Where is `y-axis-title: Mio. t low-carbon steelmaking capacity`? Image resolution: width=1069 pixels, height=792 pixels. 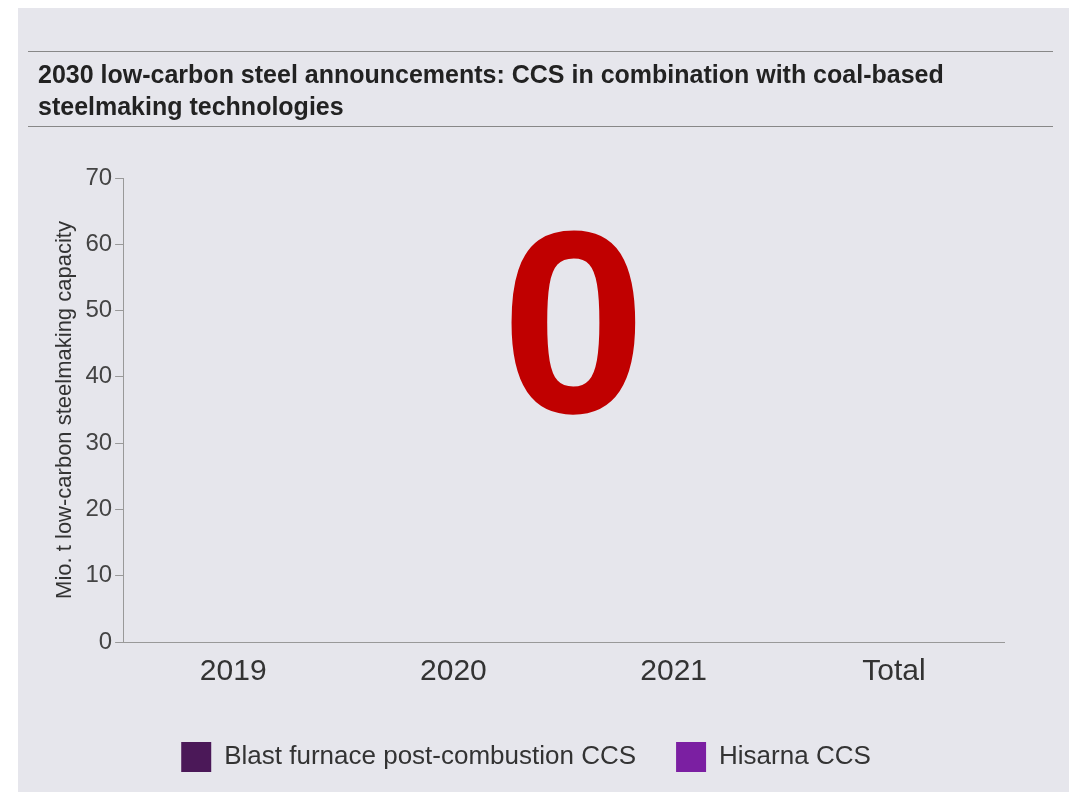 y-axis-title: Mio. t low-carbon steelmaking capacity is located at coordinates (64, 410).